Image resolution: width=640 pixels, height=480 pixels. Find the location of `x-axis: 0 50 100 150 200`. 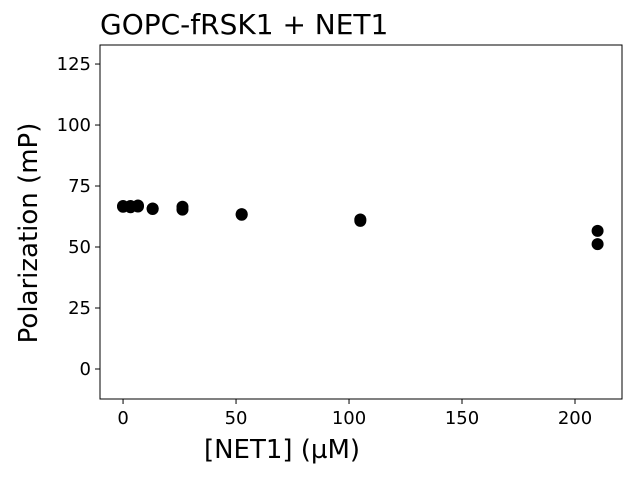

x-axis: 0 50 100 150 200 is located at coordinates (354, 414).